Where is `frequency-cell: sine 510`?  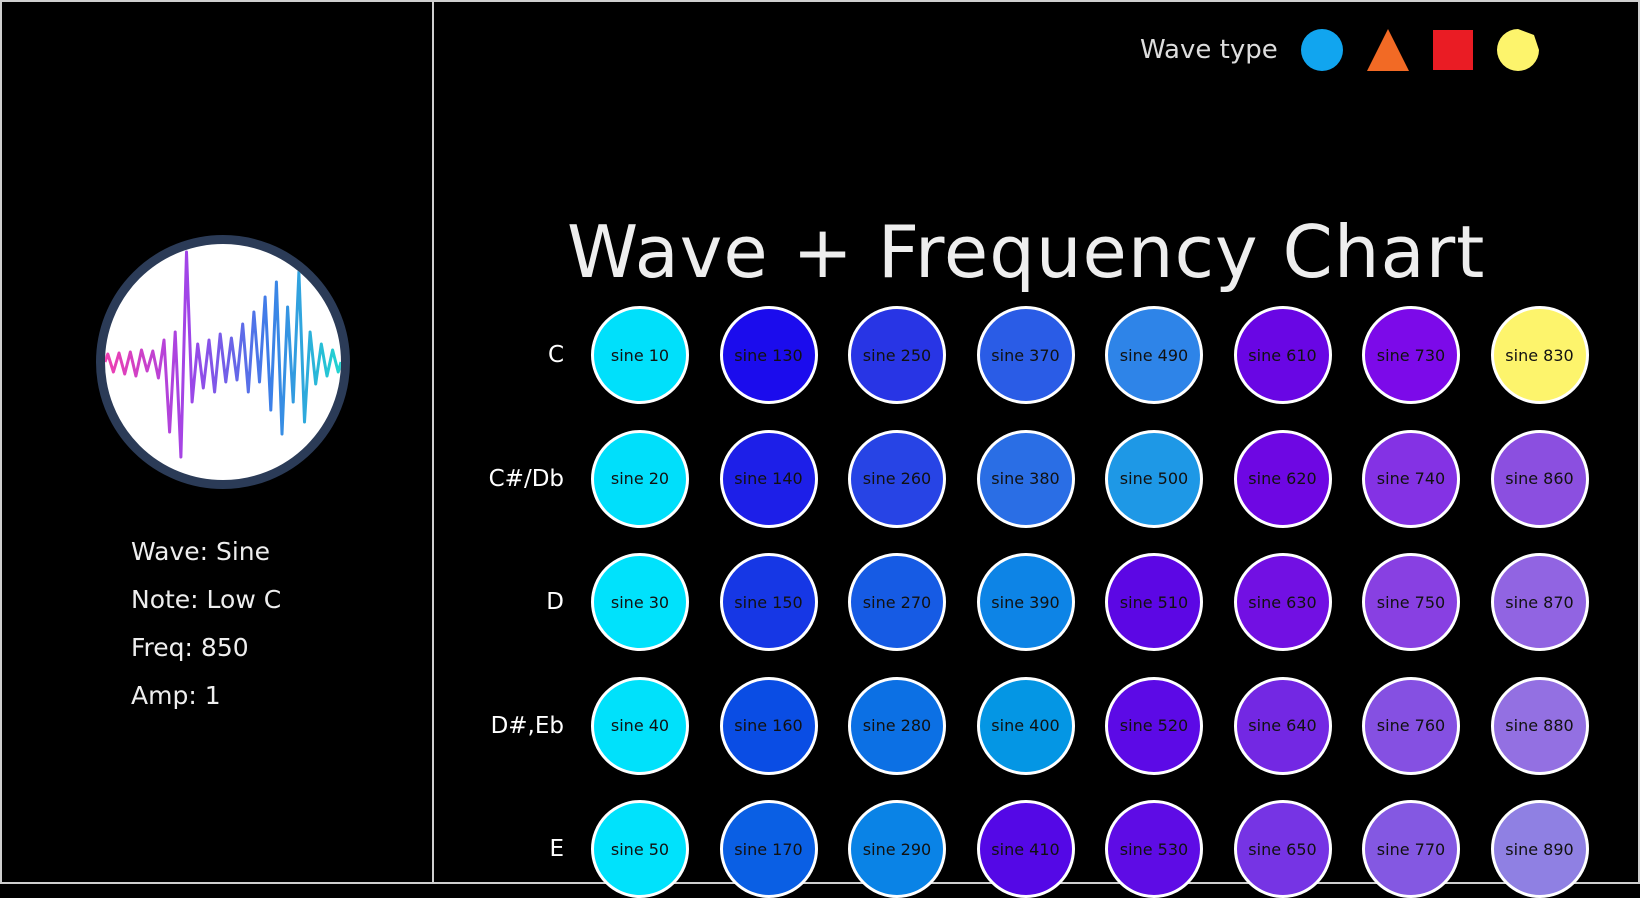 frequency-cell: sine 510 is located at coordinates (1154, 602).